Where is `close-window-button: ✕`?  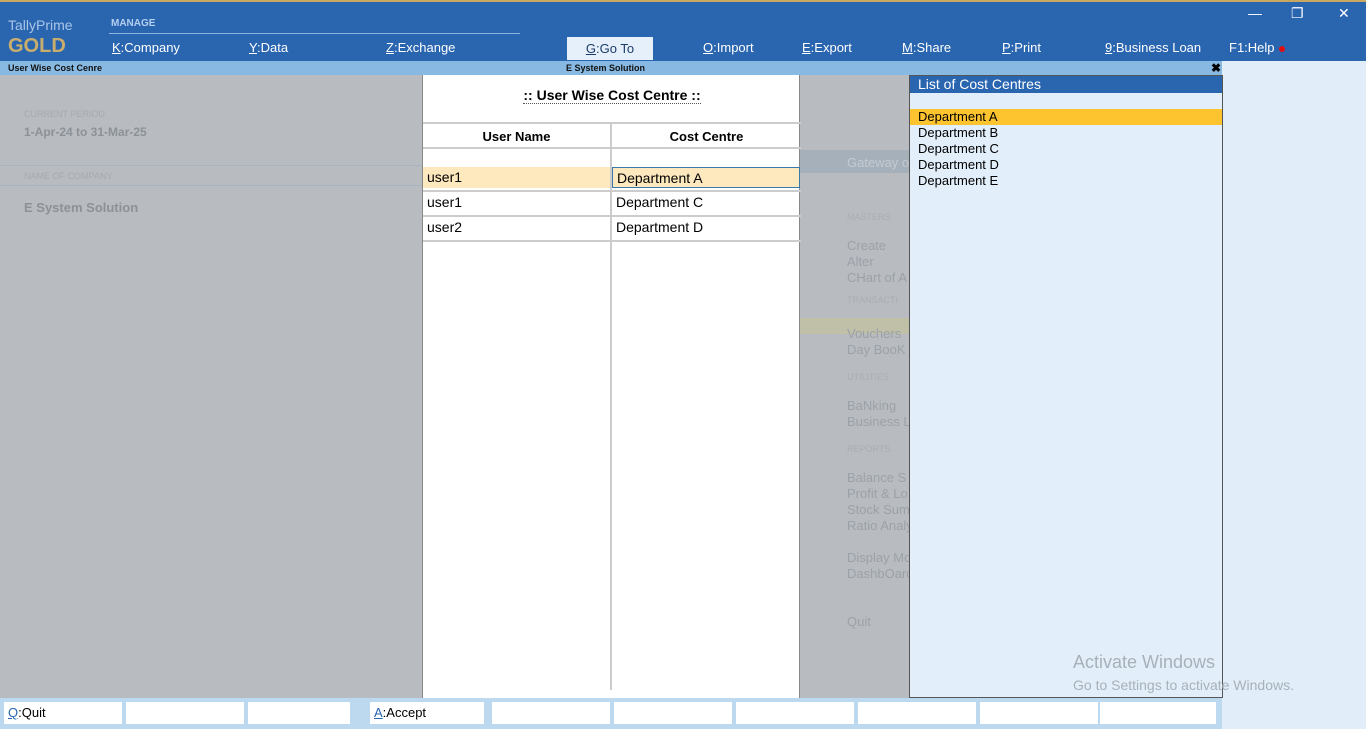
close-window-button: ✕ is located at coordinates (1344, 13).